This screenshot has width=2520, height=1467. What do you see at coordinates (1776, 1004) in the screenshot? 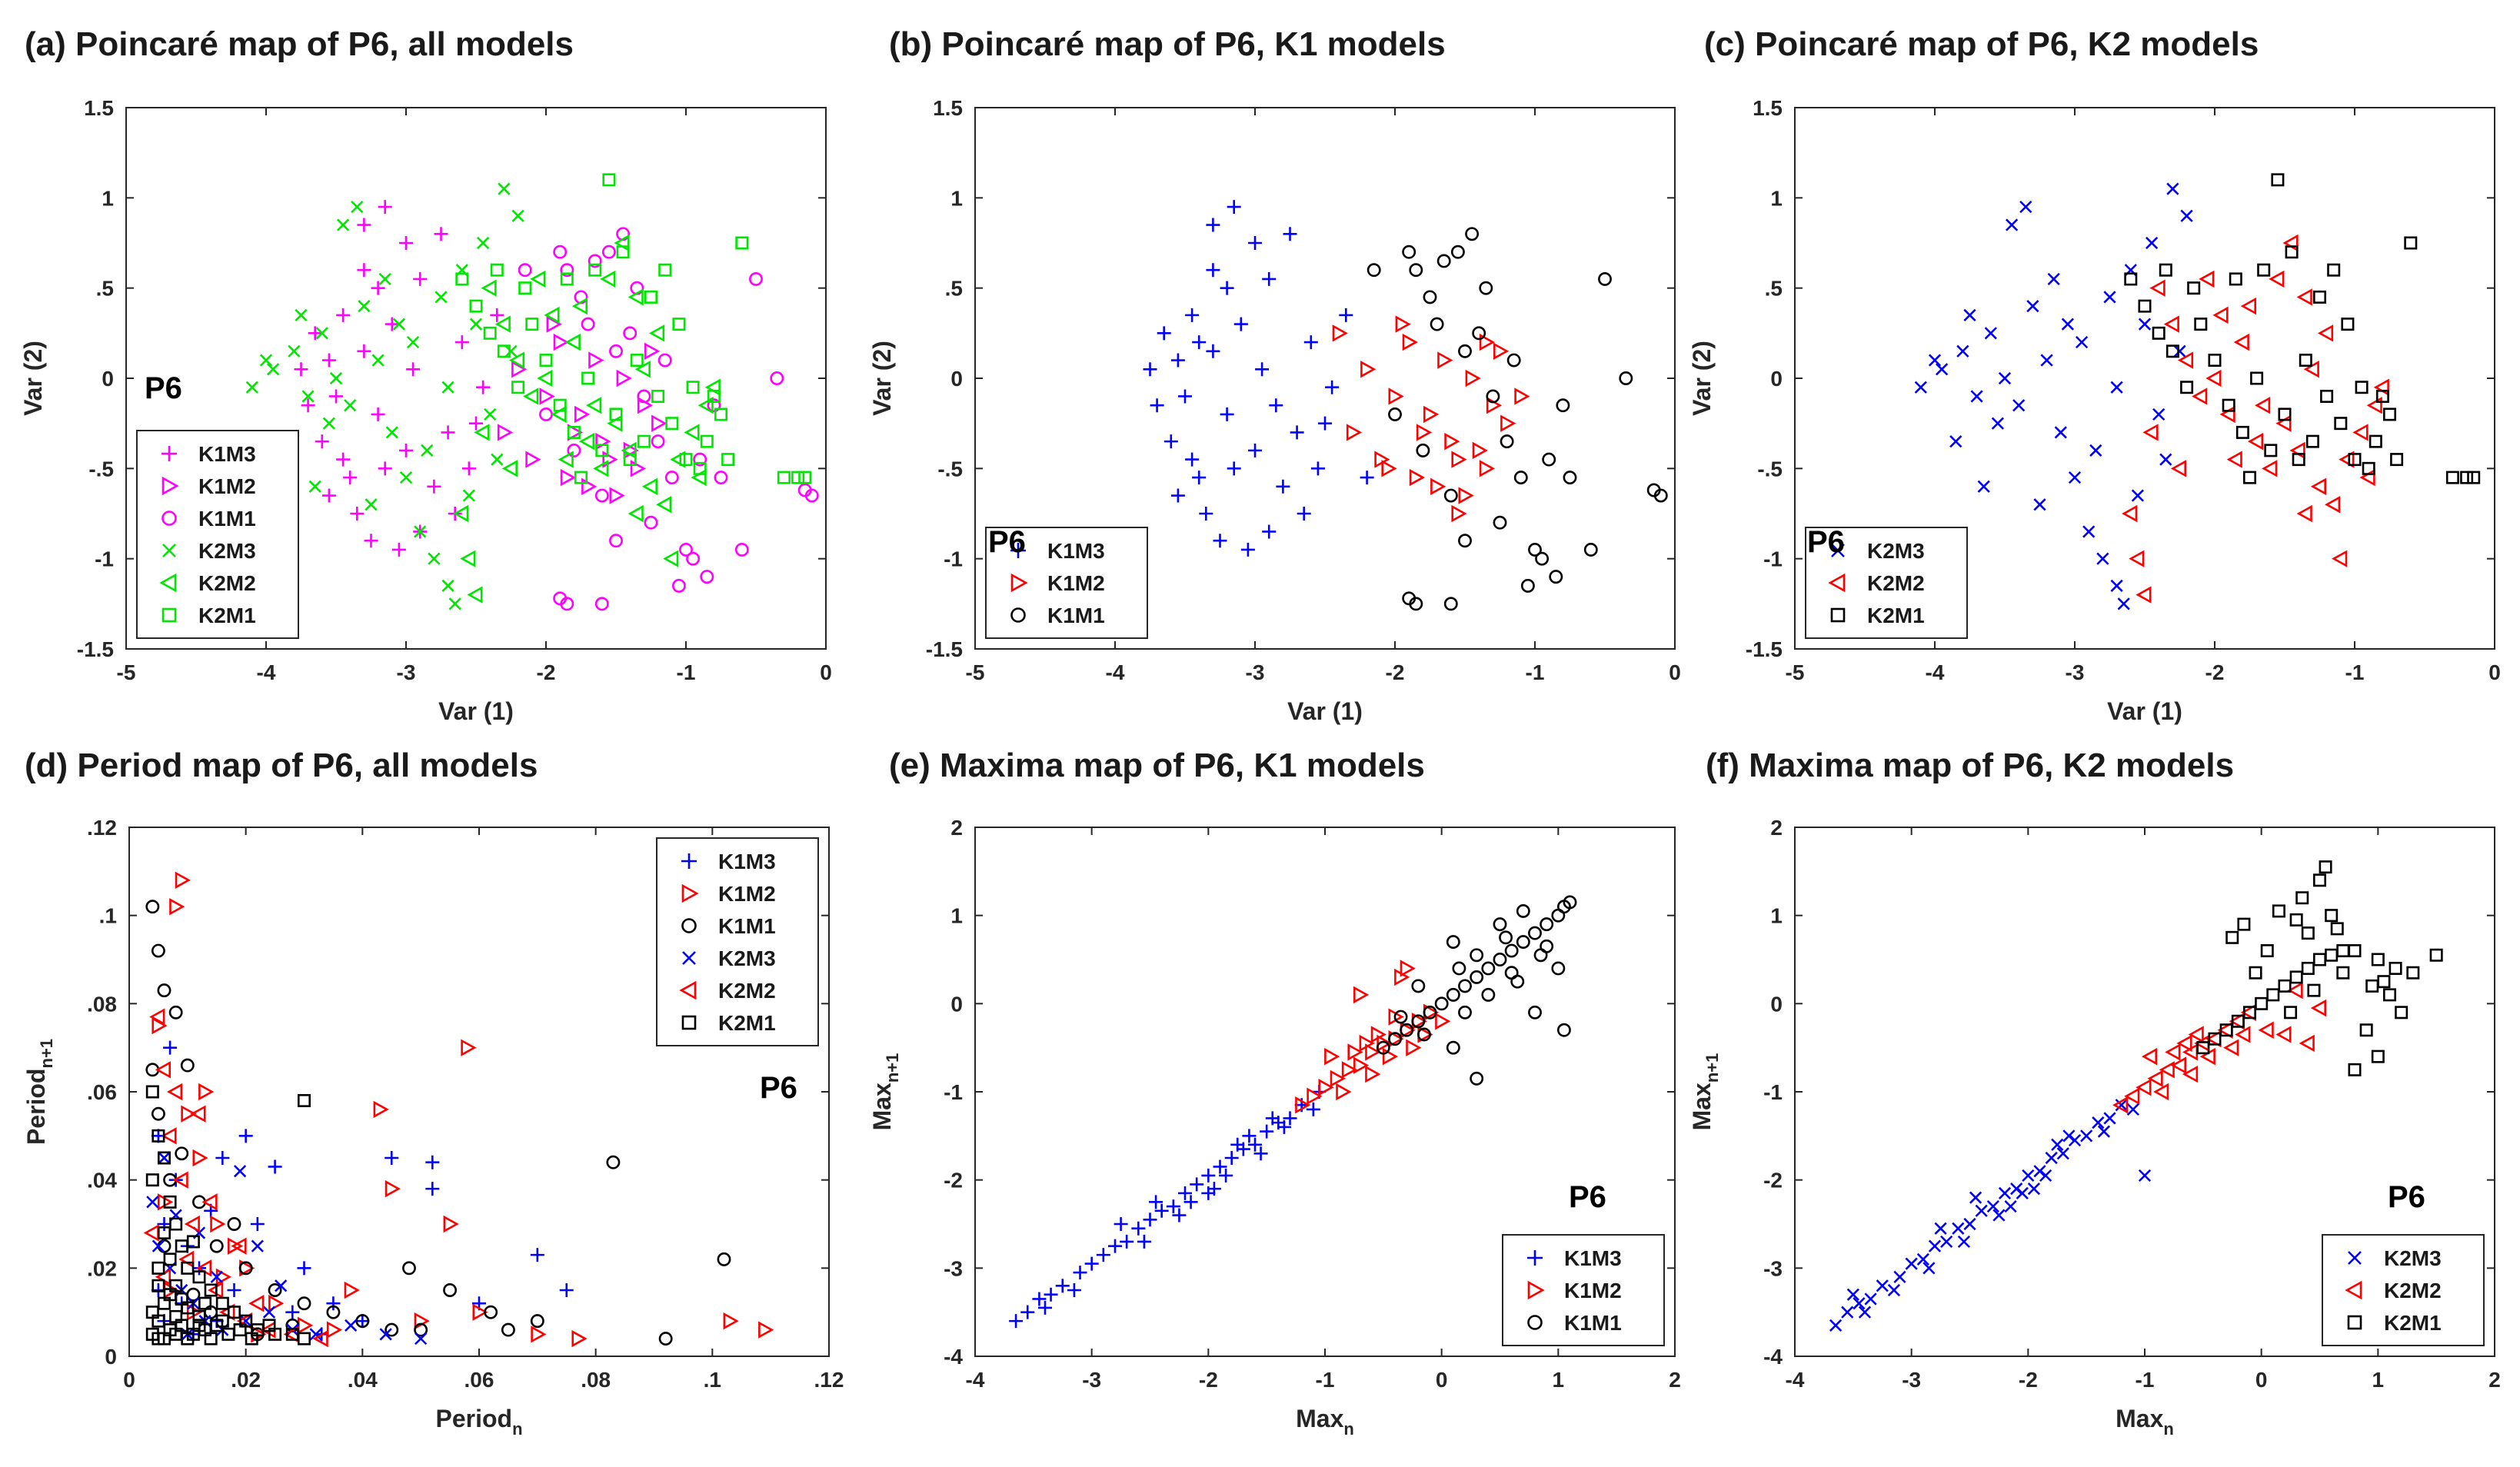
I see `y-tick-label: 0` at bounding box center [1776, 1004].